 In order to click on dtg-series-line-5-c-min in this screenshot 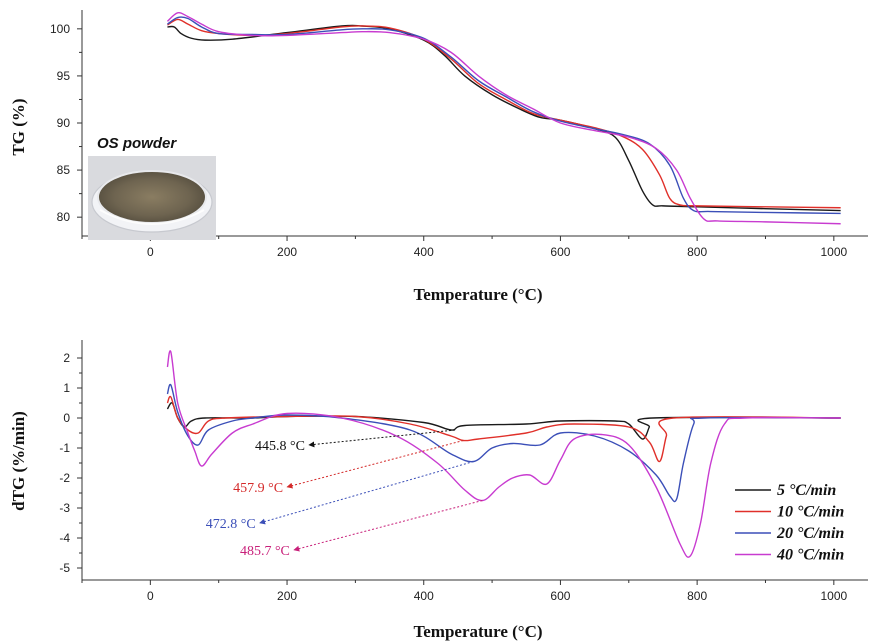, I will do `click(503, 421)`.